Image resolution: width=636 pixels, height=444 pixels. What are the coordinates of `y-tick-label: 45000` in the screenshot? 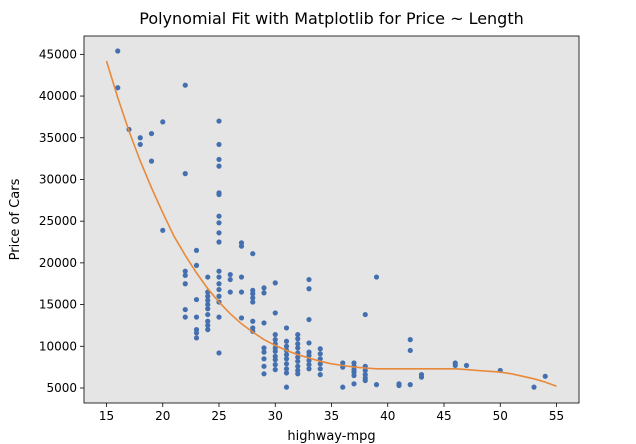 It's located at (58, 54).